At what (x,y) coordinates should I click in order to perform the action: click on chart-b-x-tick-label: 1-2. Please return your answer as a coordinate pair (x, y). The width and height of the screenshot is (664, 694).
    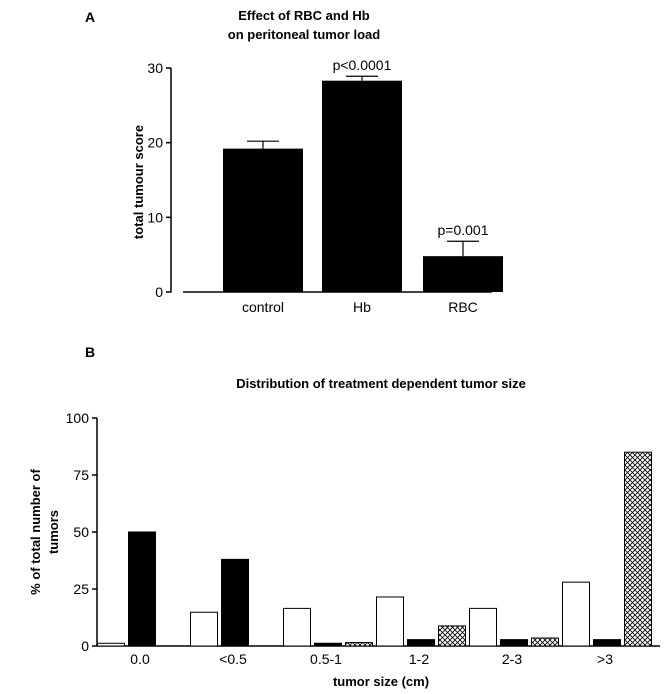
    Looking at the image, I should click on (419, 659).